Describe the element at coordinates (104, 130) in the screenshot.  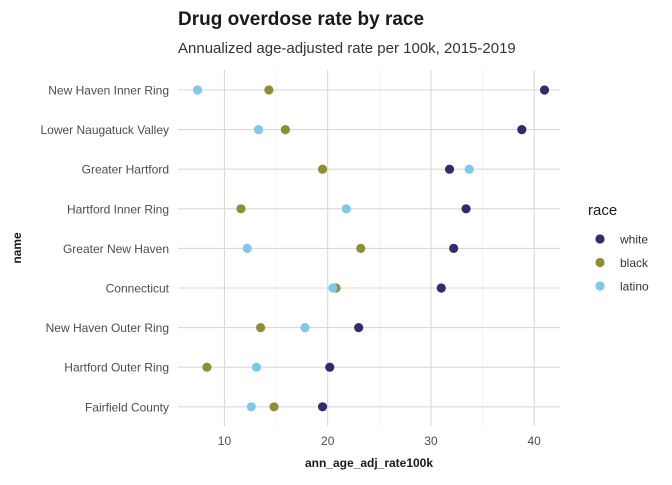
I see `y-tick-label: Lower Naugatuck Valley` at that location.